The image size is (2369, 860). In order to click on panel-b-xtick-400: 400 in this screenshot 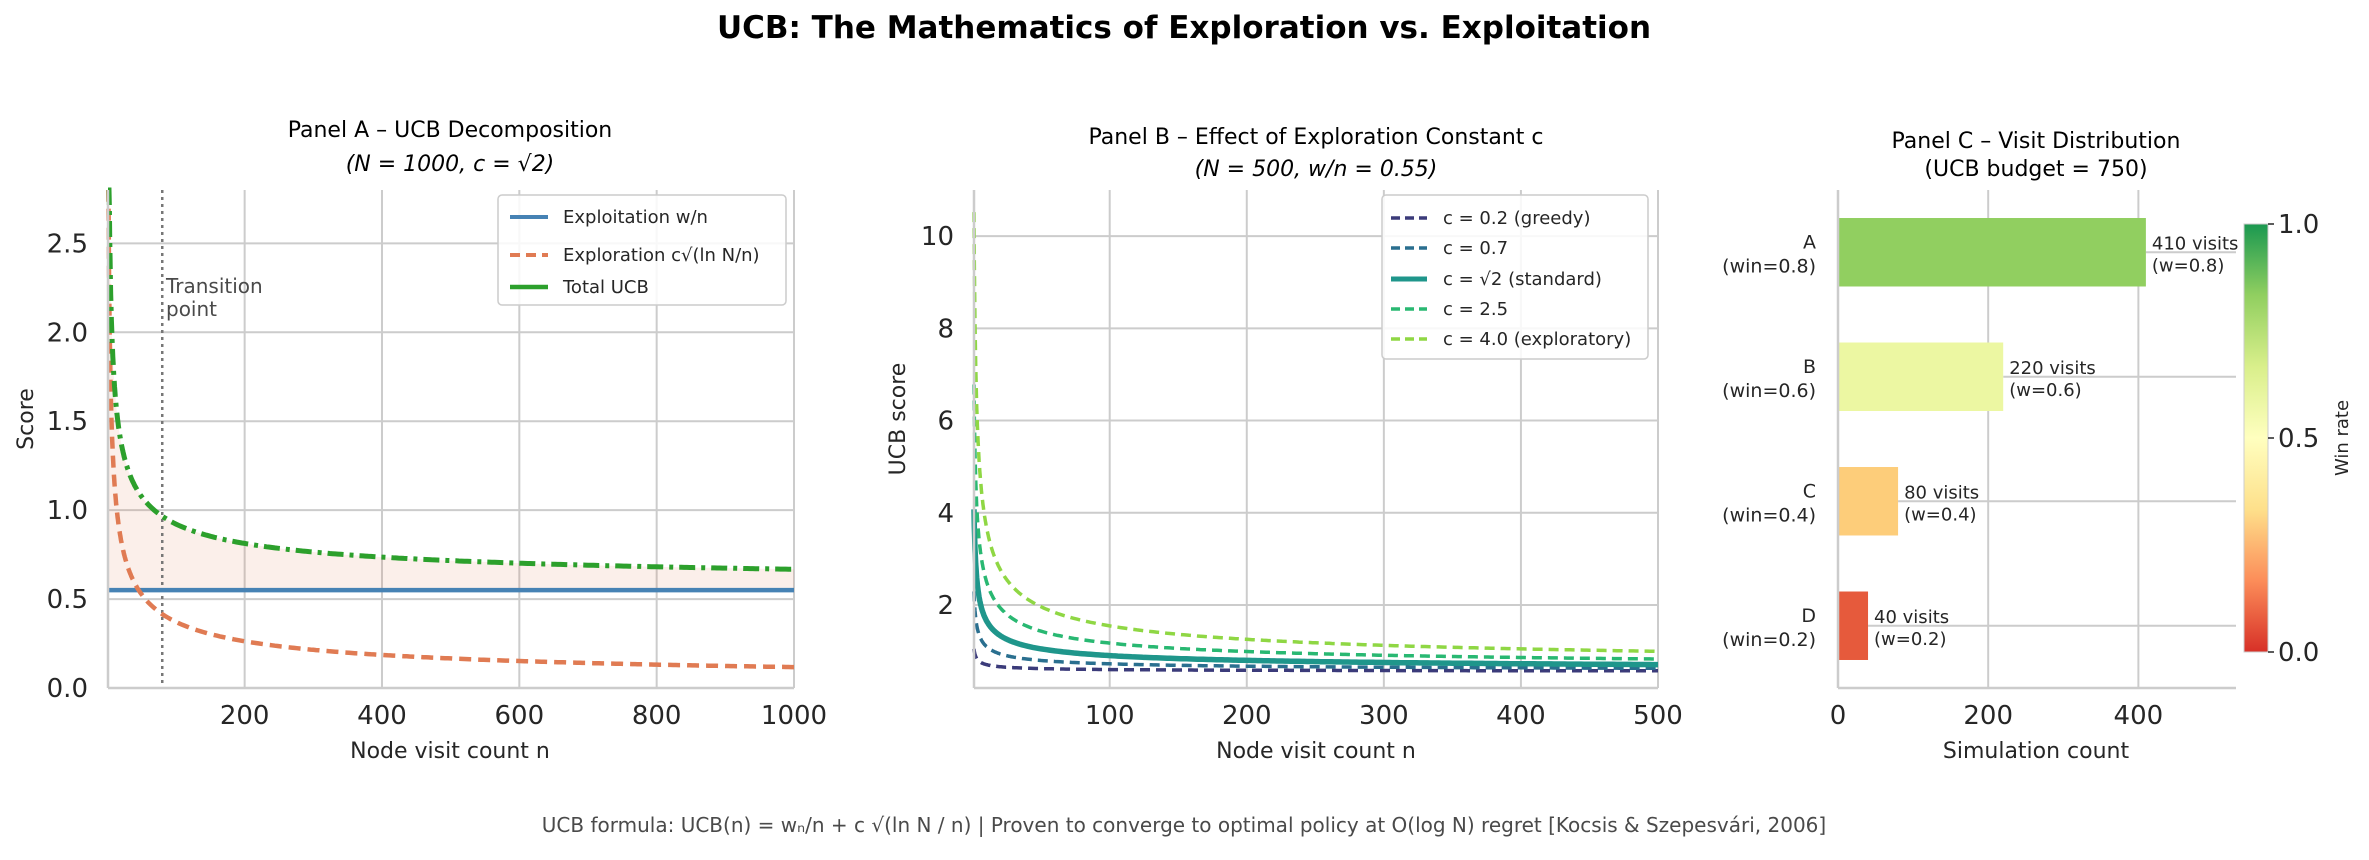, I will do `click(1521, 716)`.